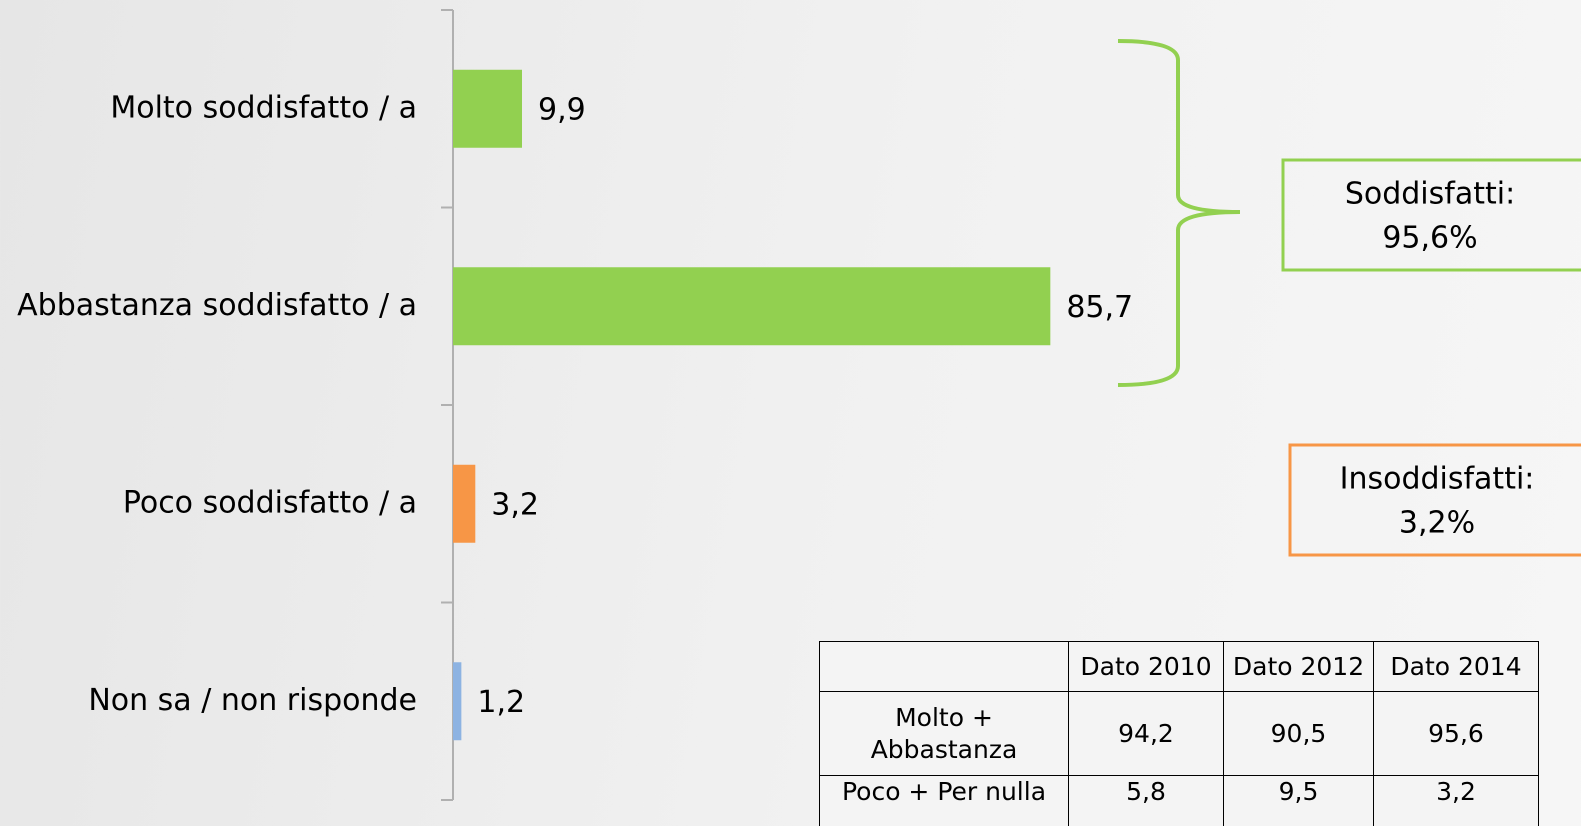 The height and width of the screenshot is (826, 1581). I want to click on column-header: Dato 2012, so click(1298, 666).